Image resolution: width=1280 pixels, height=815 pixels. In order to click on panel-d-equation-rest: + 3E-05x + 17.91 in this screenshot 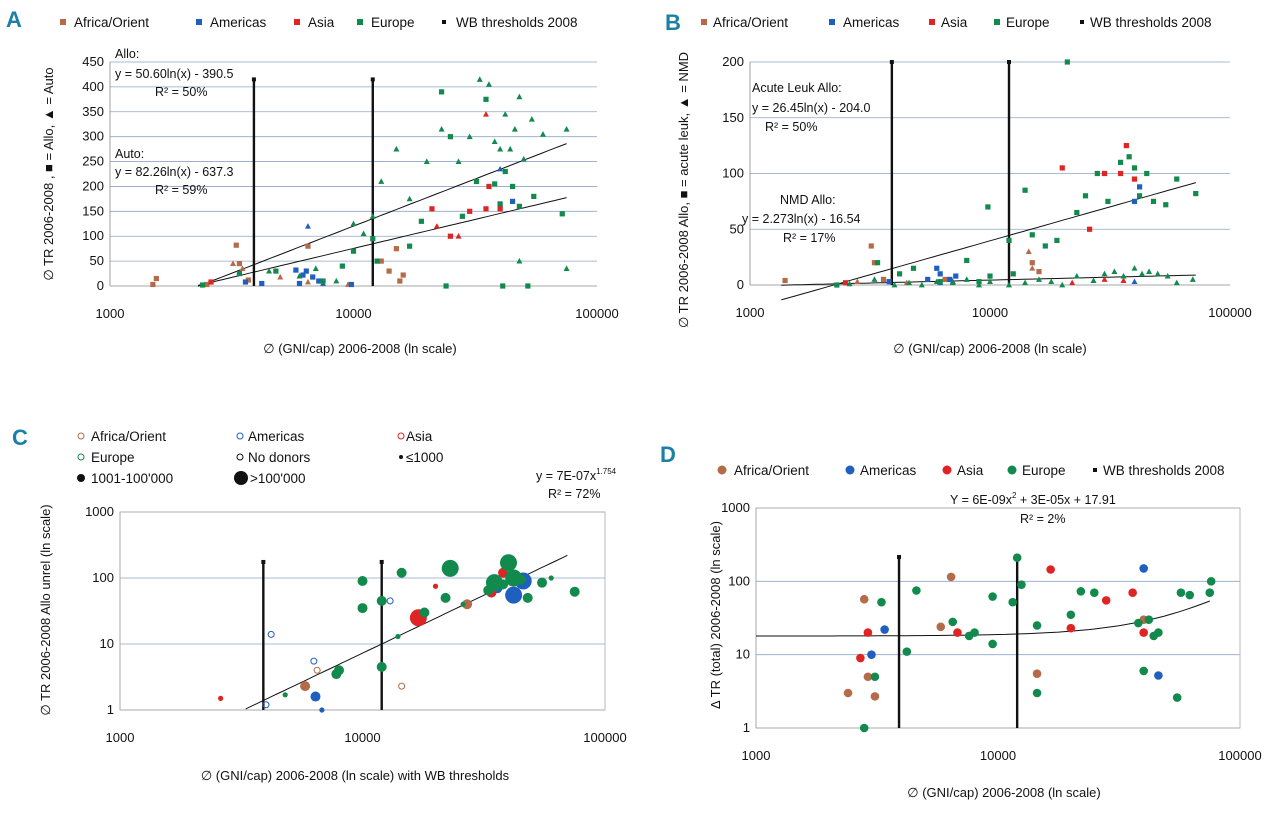, I will do `click(1065, 500)`.